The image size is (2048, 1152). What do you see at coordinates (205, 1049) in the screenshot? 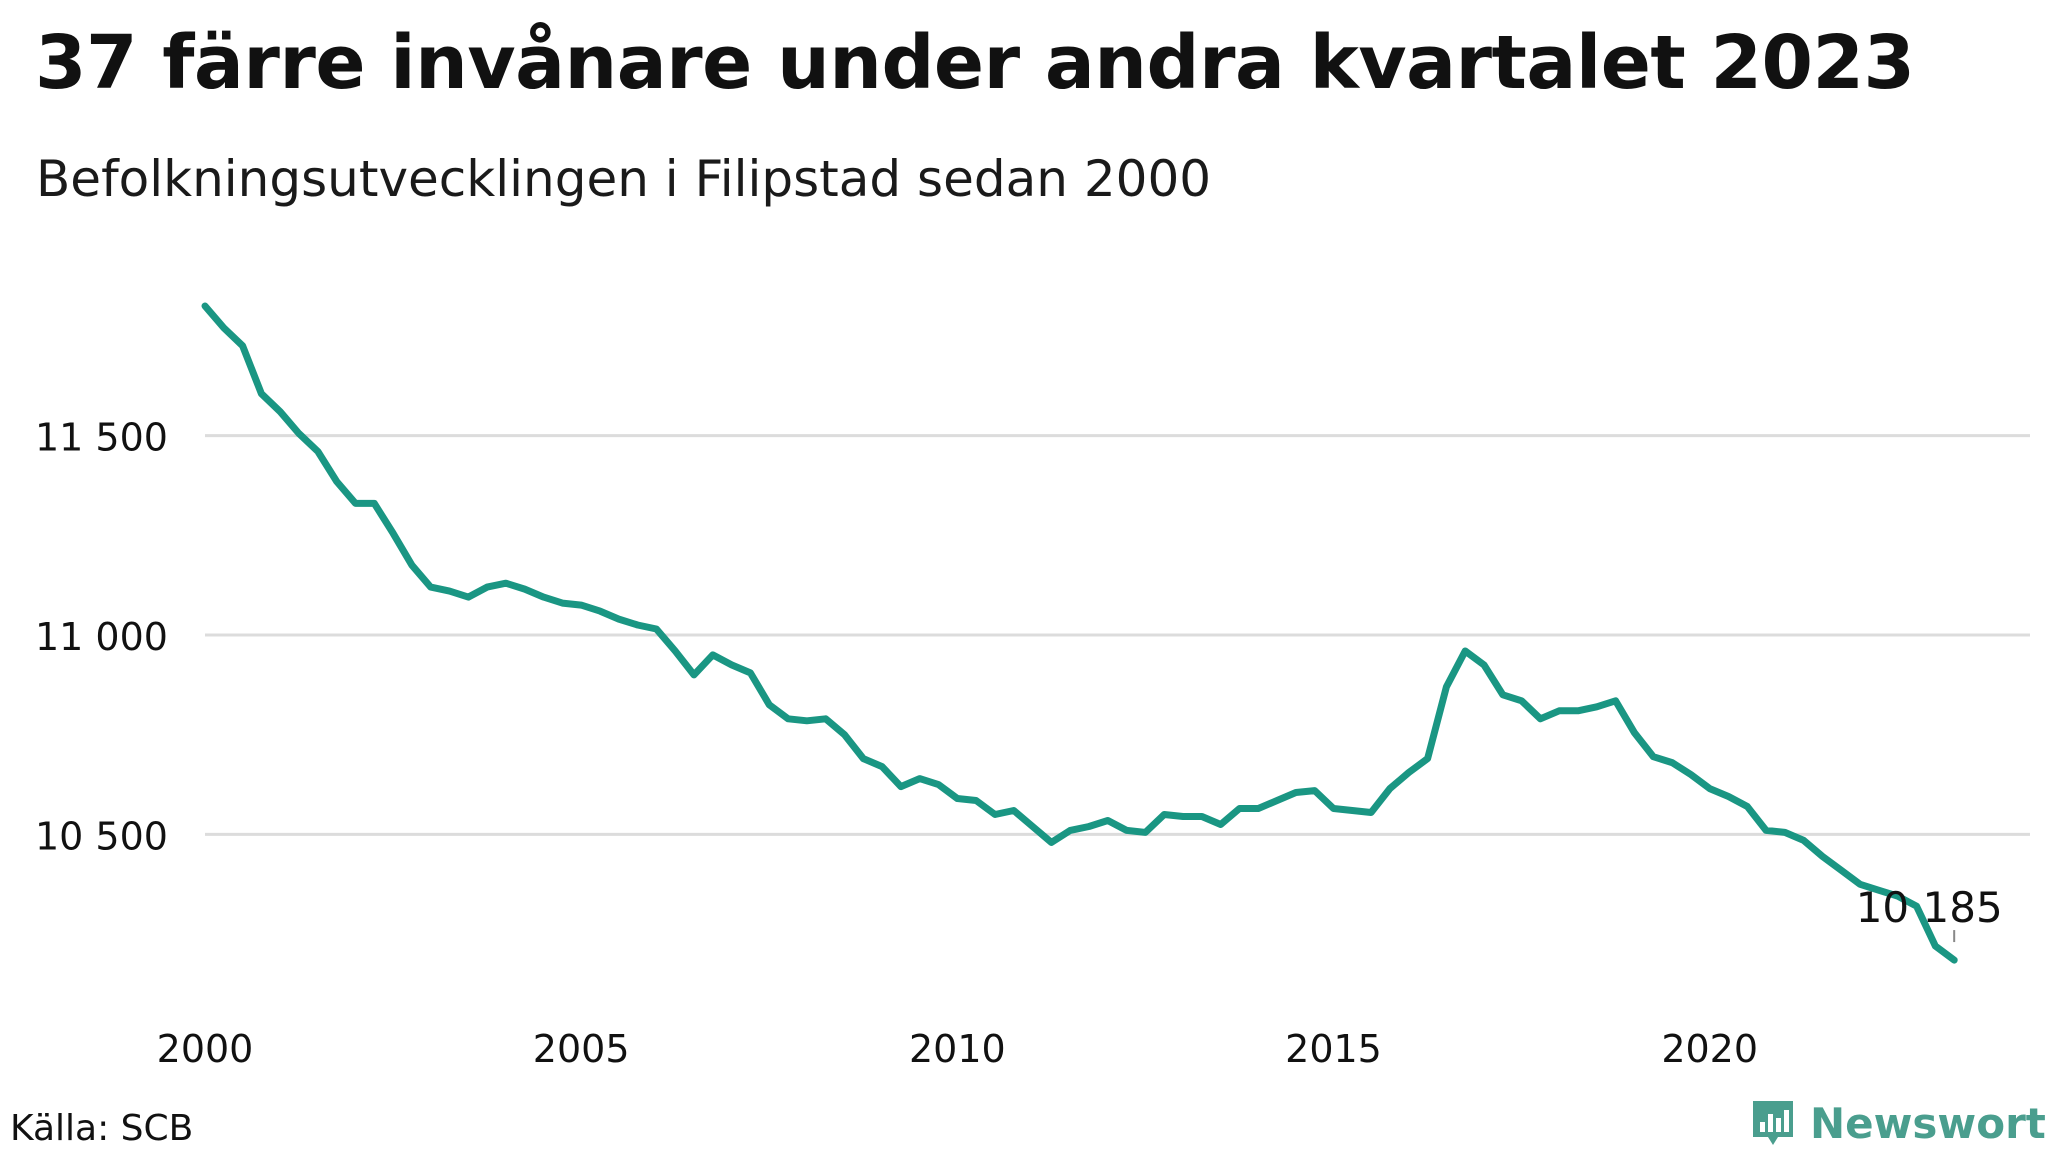
I see `x-tick-label: 2000` at bounding box center [205, 1049].